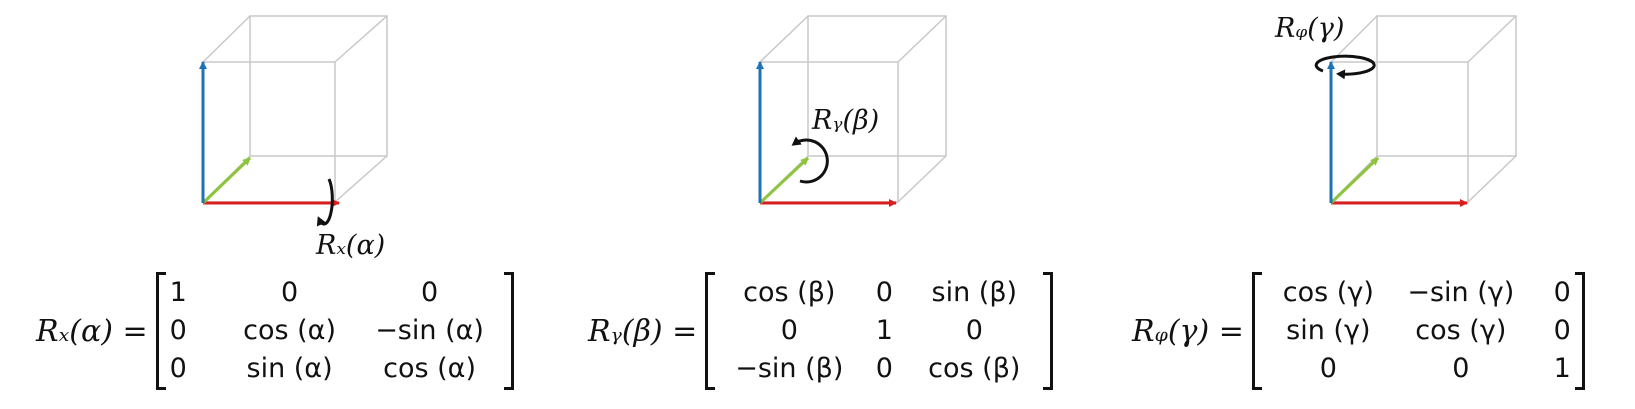  I want to click on matrix-cell: −sin (β), so click(789, 368).